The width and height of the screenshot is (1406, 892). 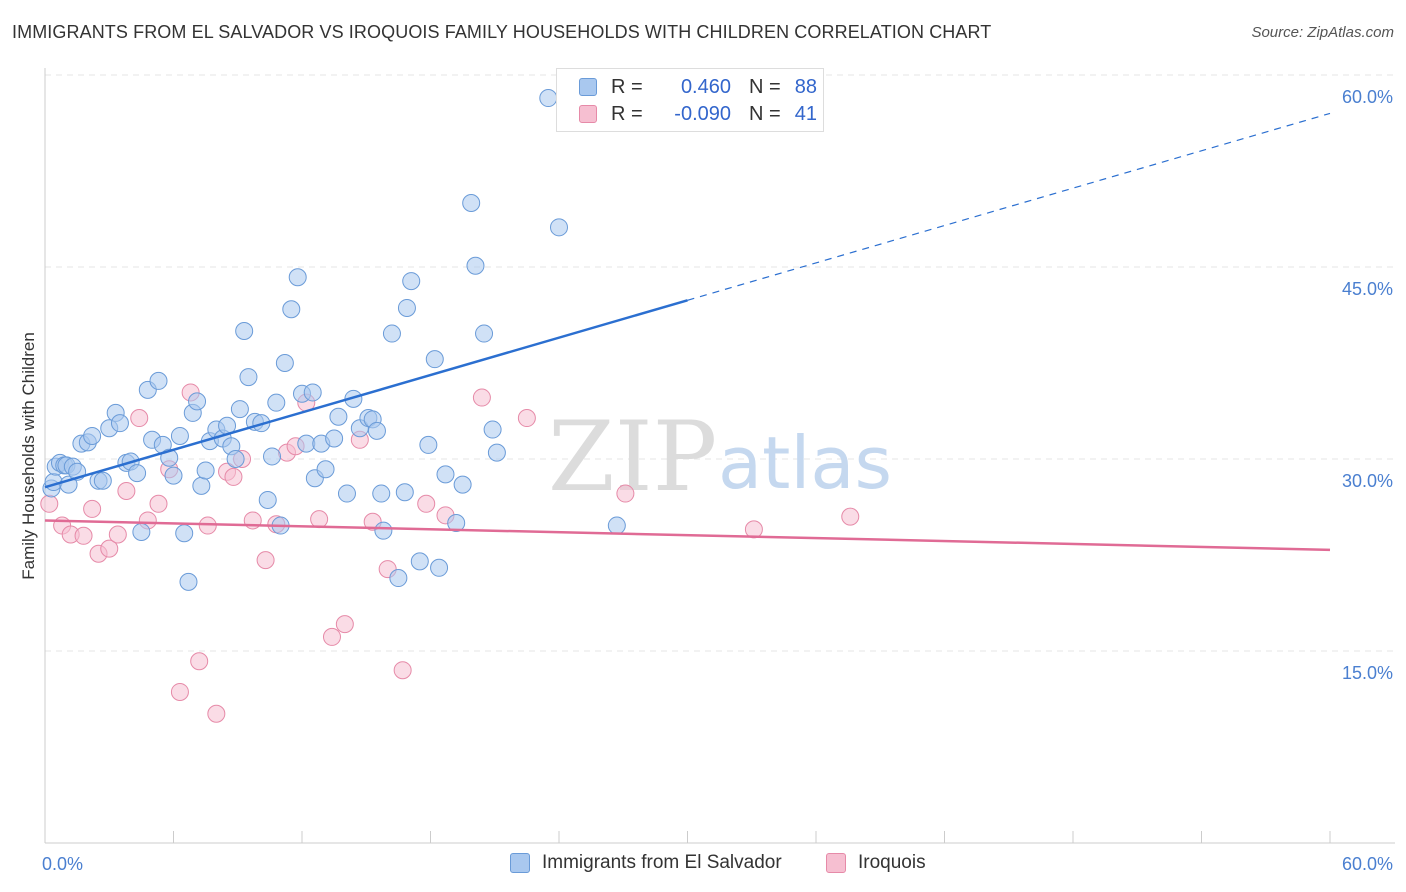 I want to click on legend-item-iroquois: Iroquois, so click(x=876, y=863).